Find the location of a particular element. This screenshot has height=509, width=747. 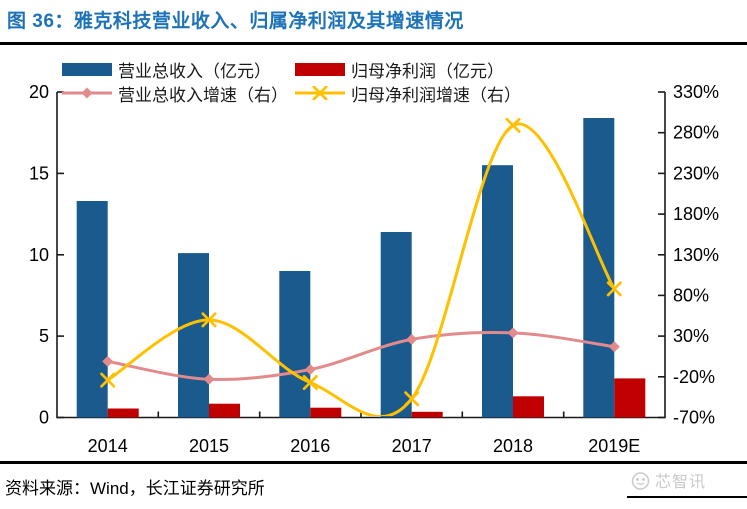

profit-bars is located at coordinates (376, 398).